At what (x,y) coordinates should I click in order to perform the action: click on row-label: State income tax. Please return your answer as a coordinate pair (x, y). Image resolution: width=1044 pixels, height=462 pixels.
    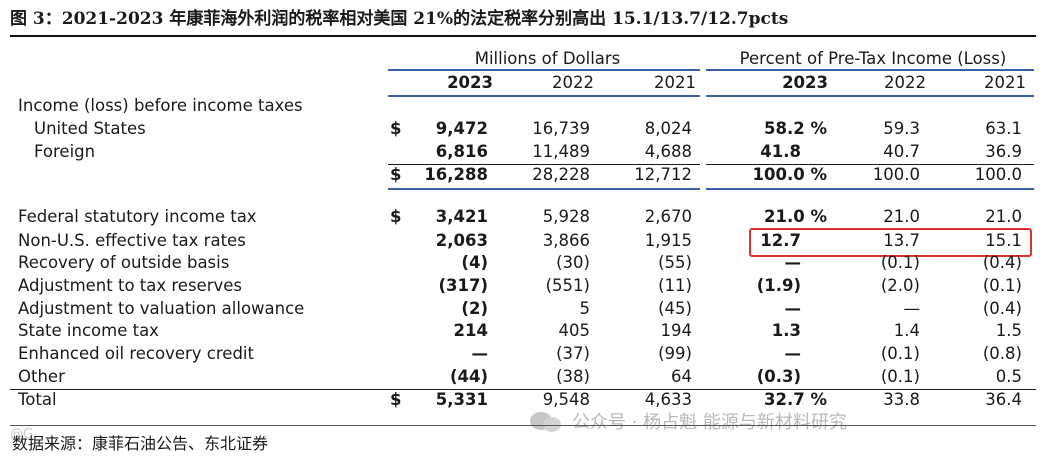
    Looking at the image, I should click on (88, 330).